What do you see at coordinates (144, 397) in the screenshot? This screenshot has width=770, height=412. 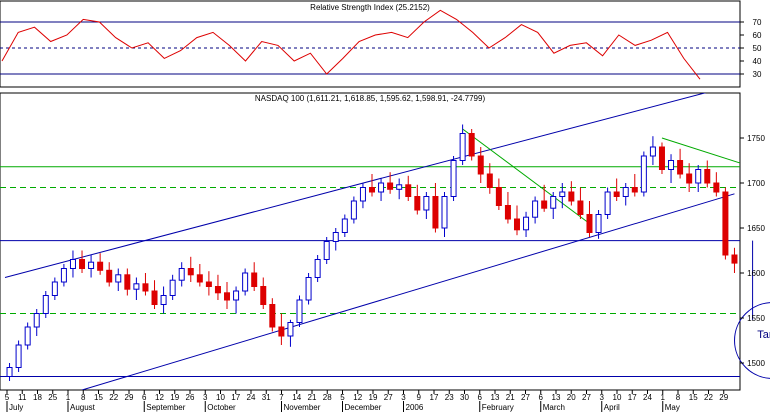 I see `x-day-tick-label: 6` at bounding box center [144, 397].